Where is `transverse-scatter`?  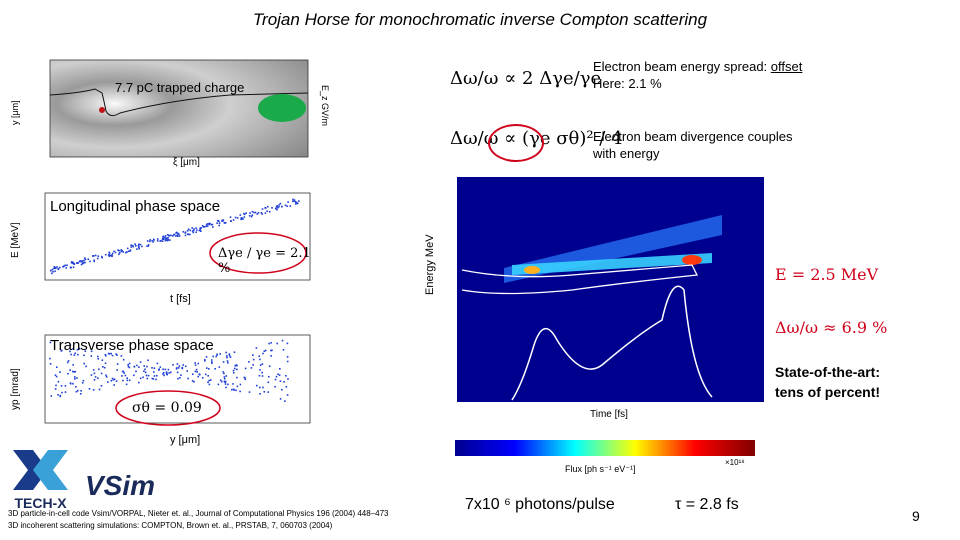 transverse-scatter is located at coordinates (169, 370).